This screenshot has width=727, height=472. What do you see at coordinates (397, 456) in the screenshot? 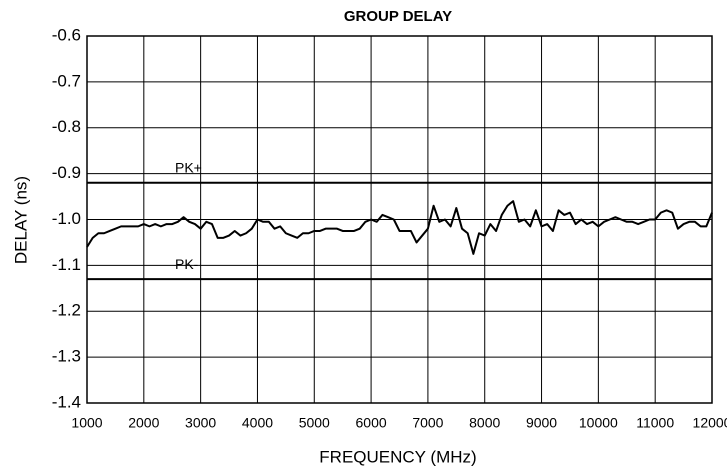
I see `x-axis-label: FREQUENCY (MHz)` at bounding box center [397, 456].